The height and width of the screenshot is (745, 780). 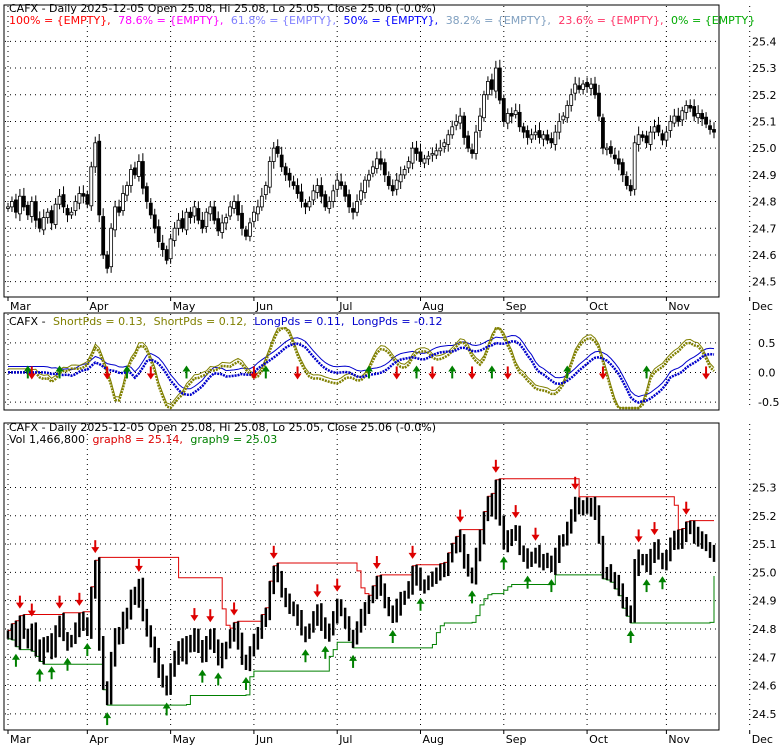 I want to click on price-y-tick: 25.2, so click(x=764, y=95).